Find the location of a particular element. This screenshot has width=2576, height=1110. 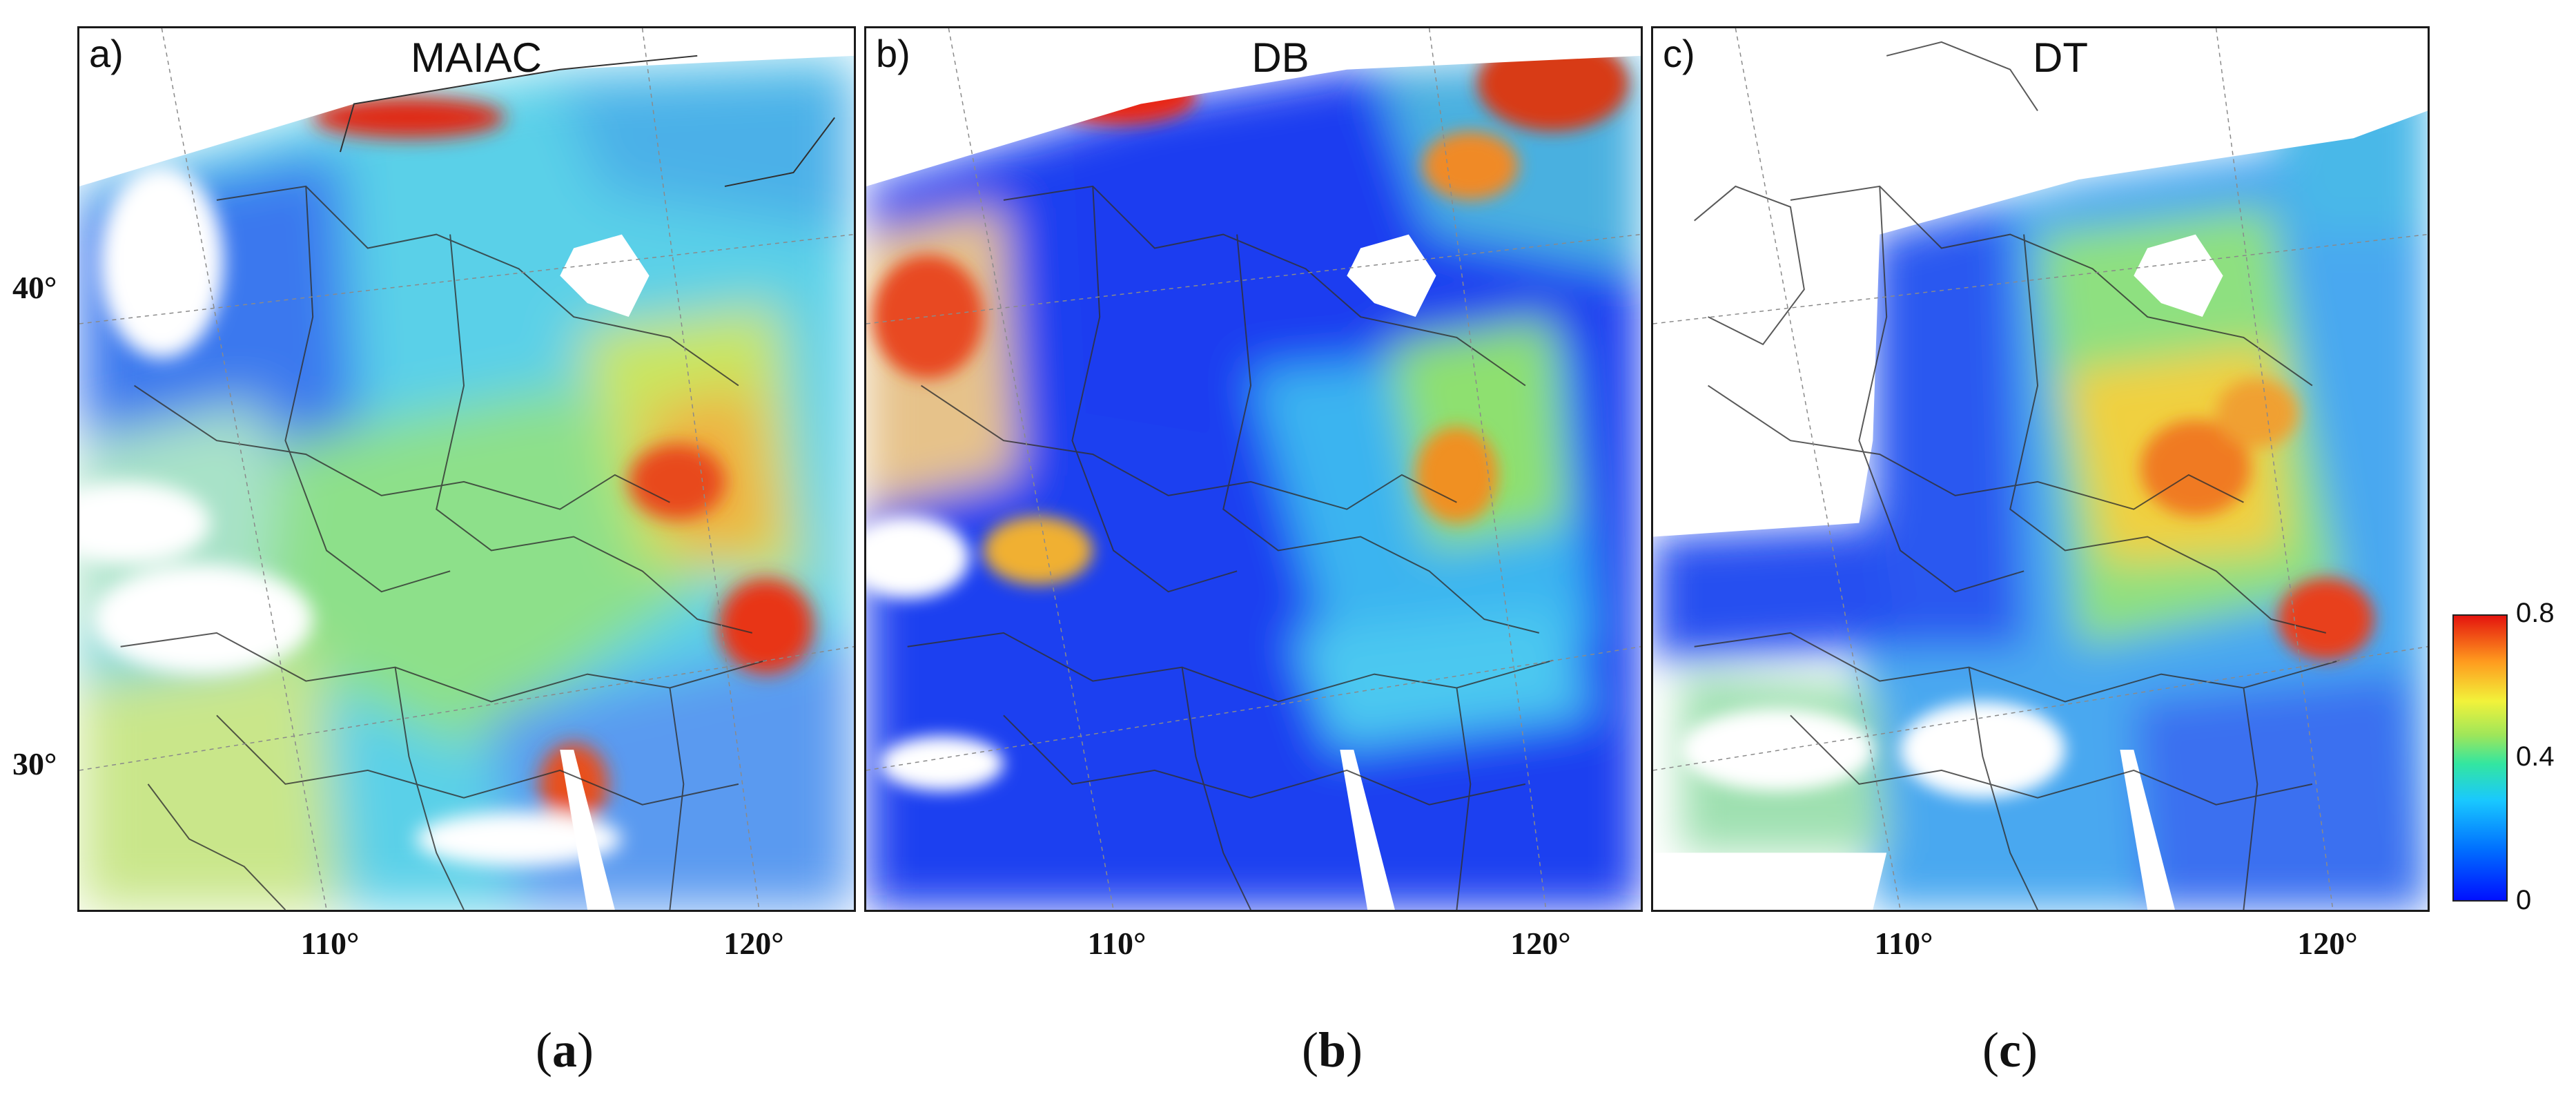

lon-tick-120-a: 120° is located at coordinates (753, 944).